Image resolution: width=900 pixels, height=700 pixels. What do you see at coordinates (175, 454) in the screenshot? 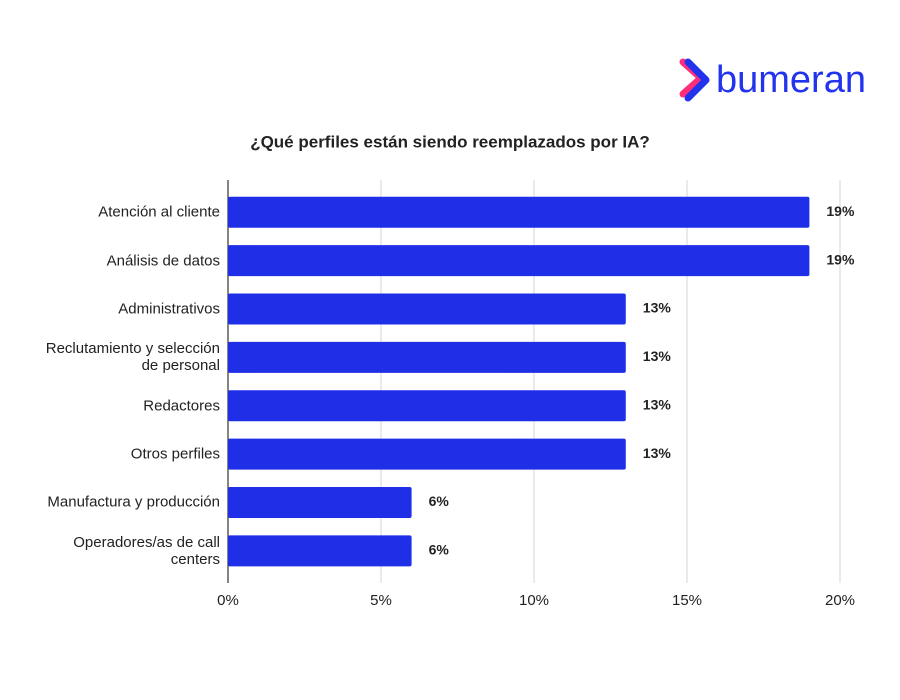
I see `y-tick-label: Otros perfiles` at bounding box center [175, 454].